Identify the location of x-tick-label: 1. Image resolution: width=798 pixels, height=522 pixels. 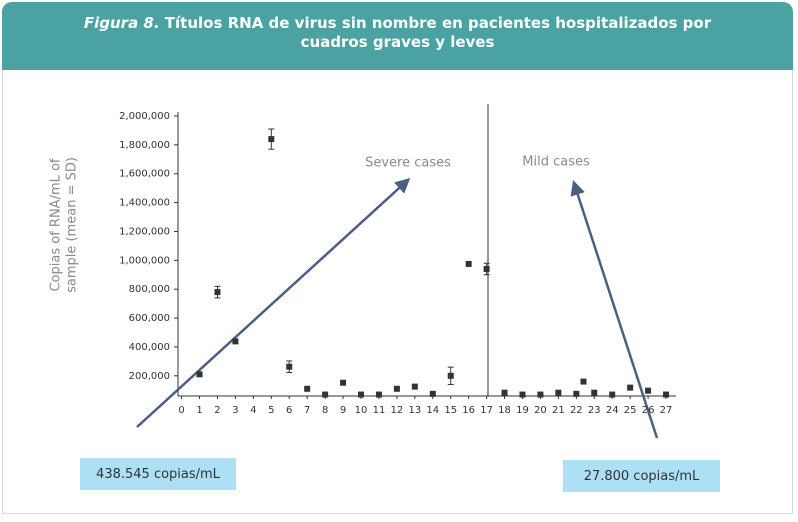
(199, 410).